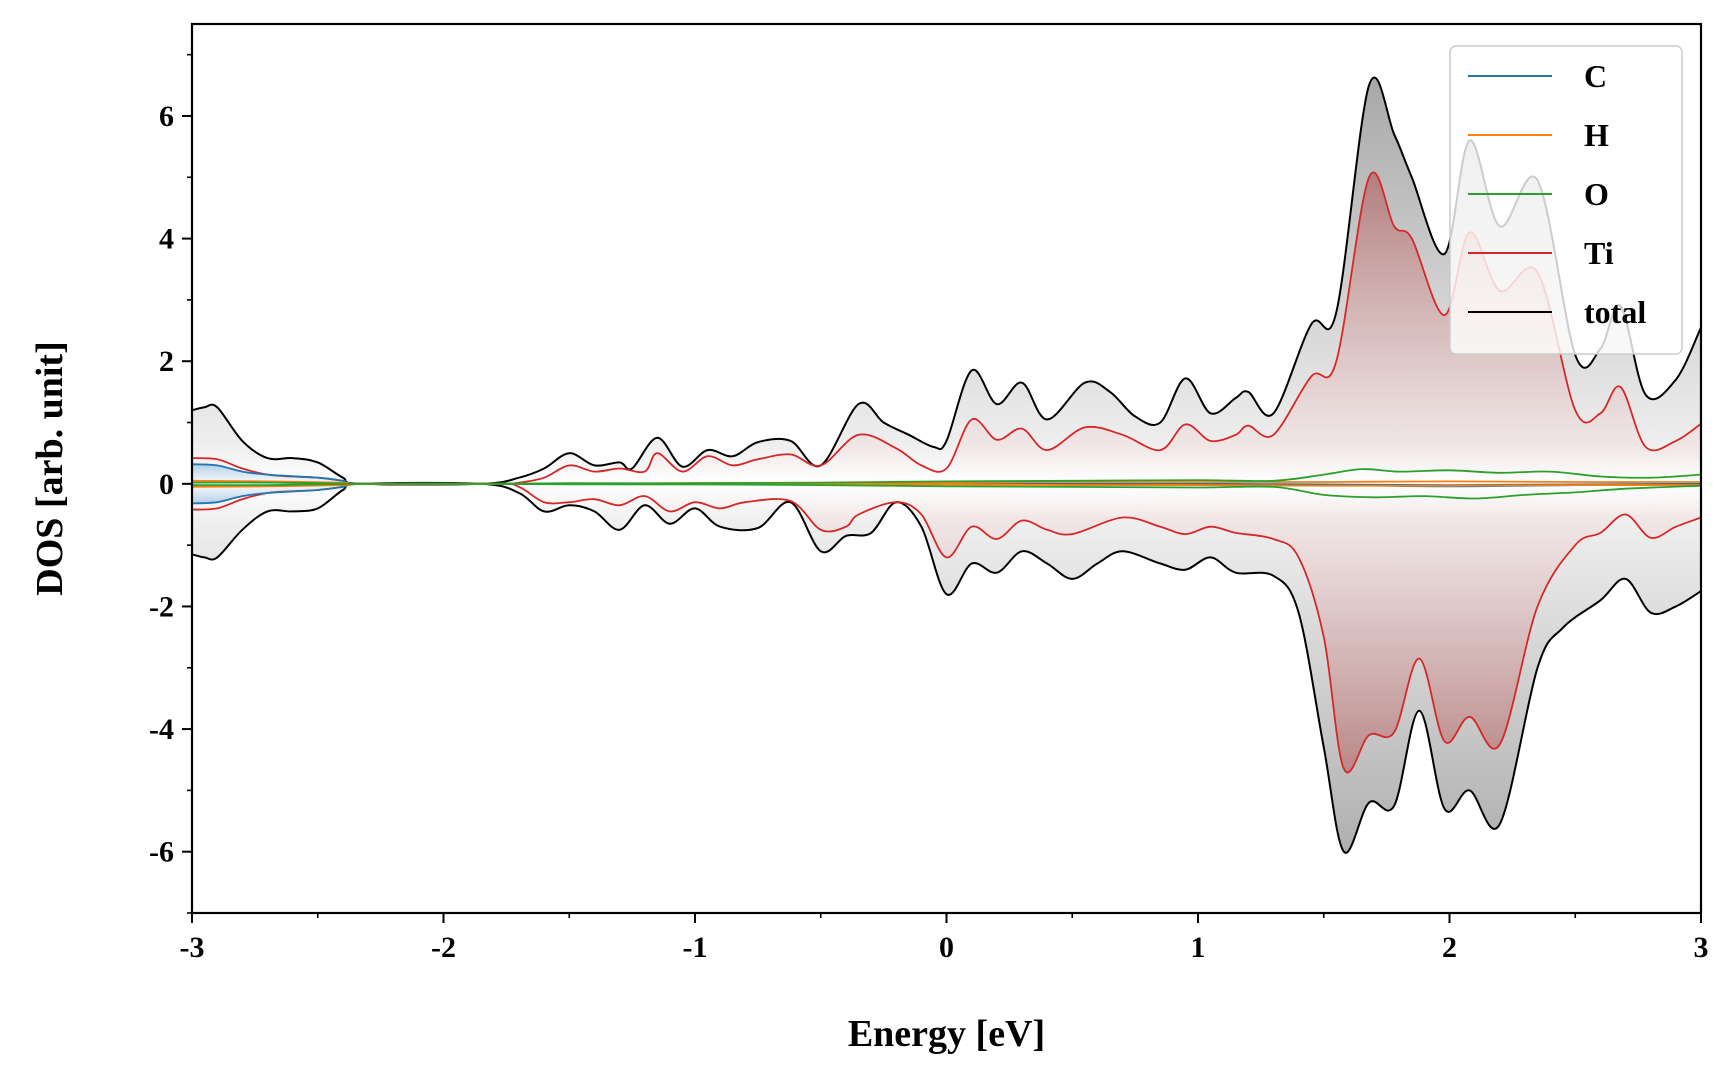  Describe the element at coordinates (1615, 312) in the screenshot. I see `legend-label-total: total` at that location.